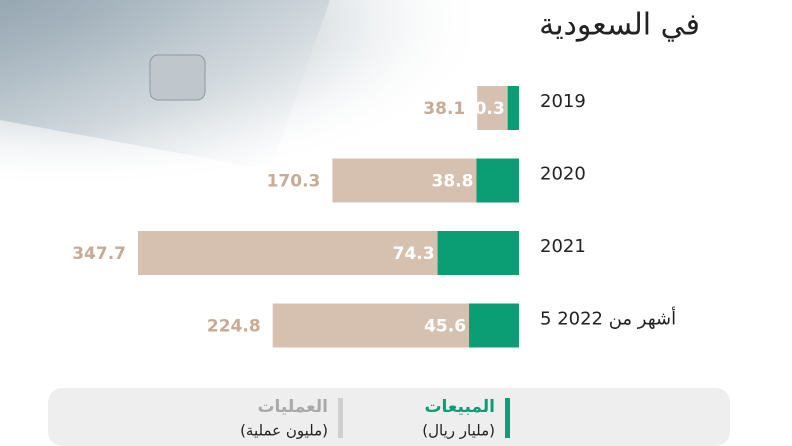 The height and width of the screenshot is (446, 792). Describe the element at coordinates (484, 109) in the screenshot. I see `value-label: 10.3` at that location.